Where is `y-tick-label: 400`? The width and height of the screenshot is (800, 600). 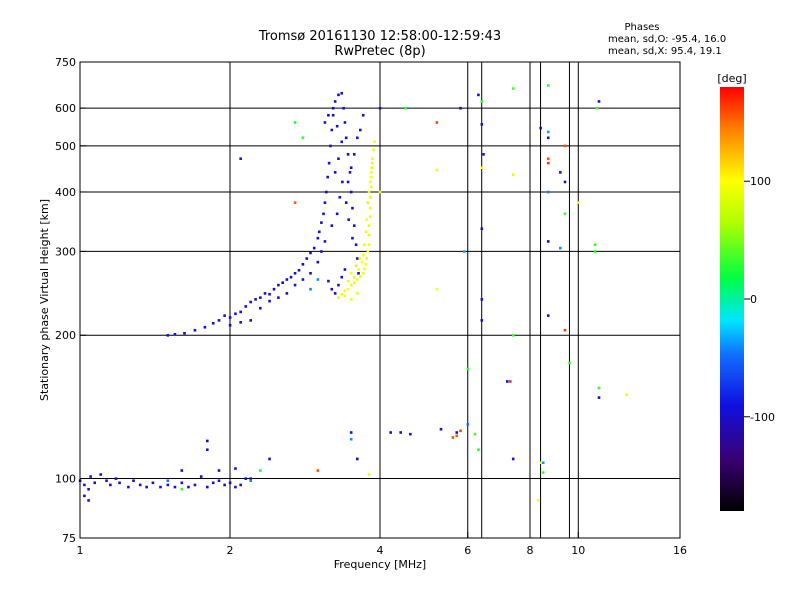 y-tick-label: 400 is located at coordinates (65, 192).